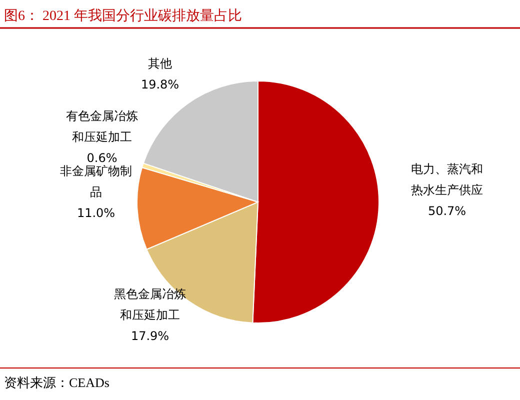 Image resolution: width=520 pixels, height=400 pixels. What do you see at coordinates (102, 158) in the screenshot?
I see `data-label: 0.6%` at bounding box center [102, 158].